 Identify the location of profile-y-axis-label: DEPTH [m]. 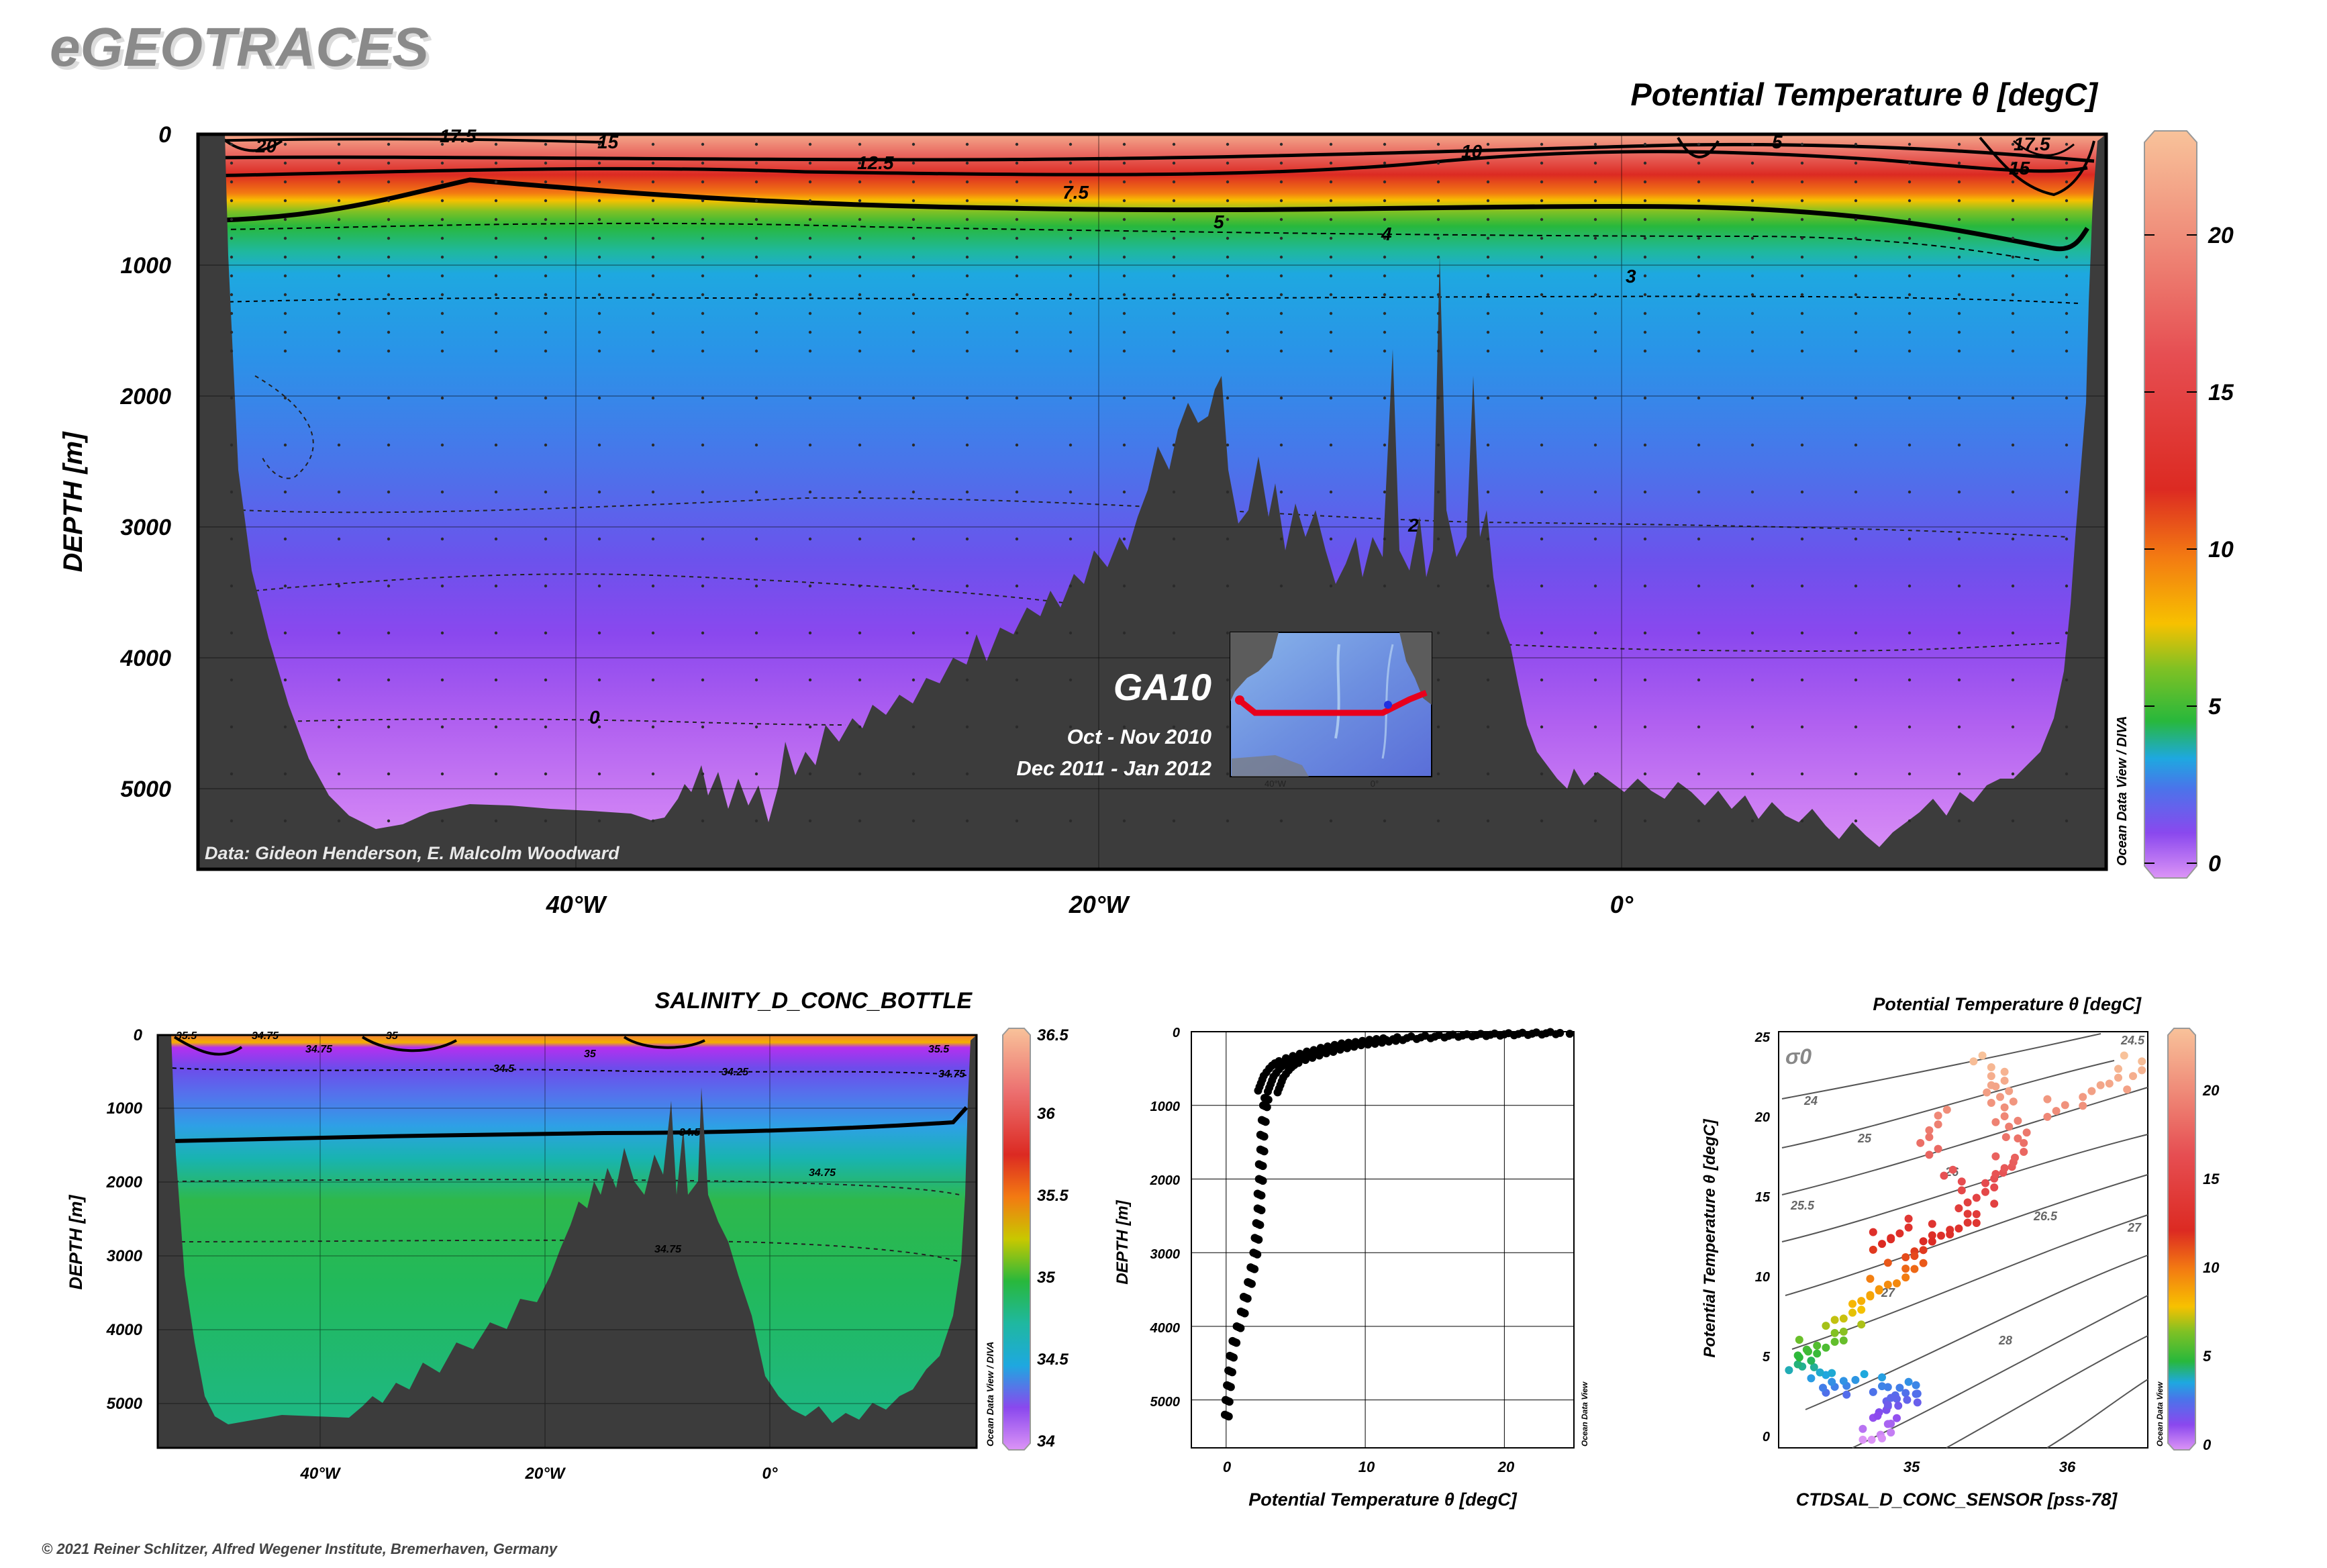
(1122, 1242).